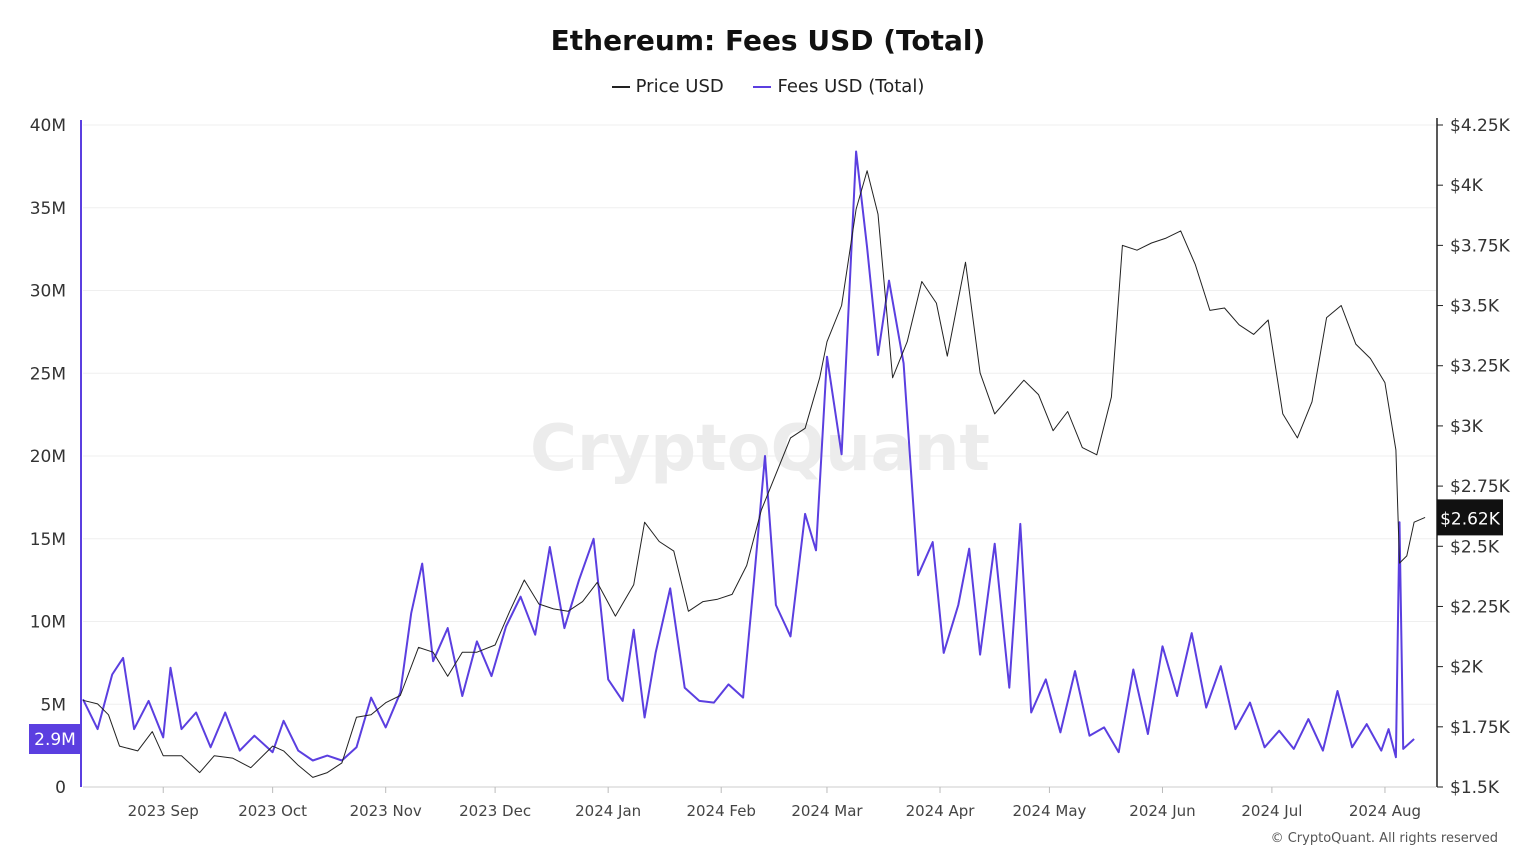  I want to click on copyright: © CryptoQuant. All rights reserved, so click(1384, 838).